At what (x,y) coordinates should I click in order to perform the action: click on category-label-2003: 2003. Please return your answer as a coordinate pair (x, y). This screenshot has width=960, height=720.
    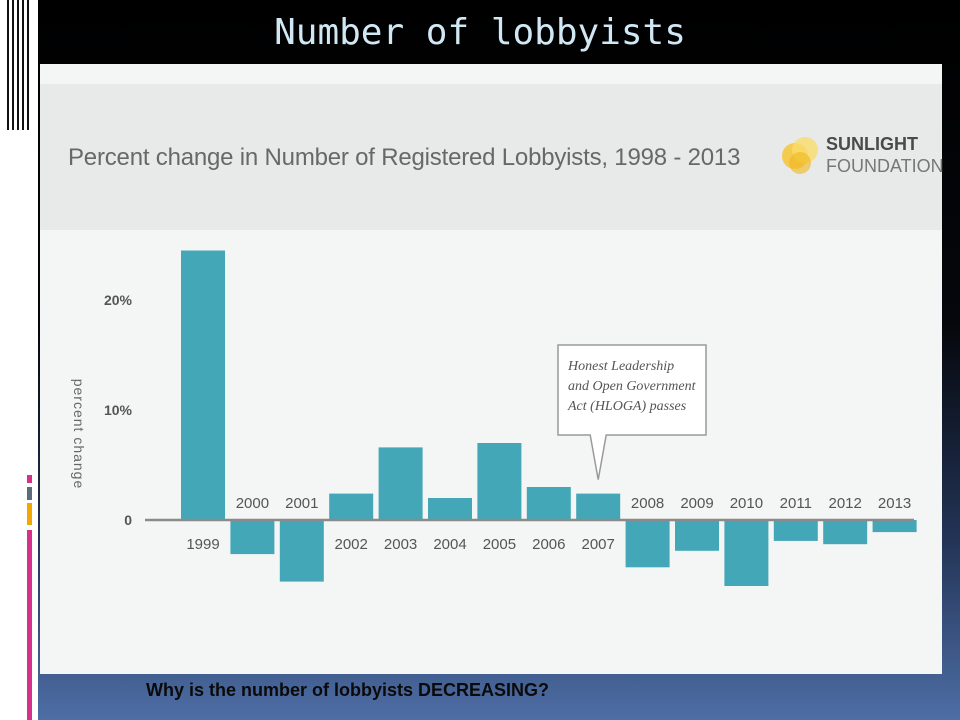
    Looking at the image, I should click on (400, 544).